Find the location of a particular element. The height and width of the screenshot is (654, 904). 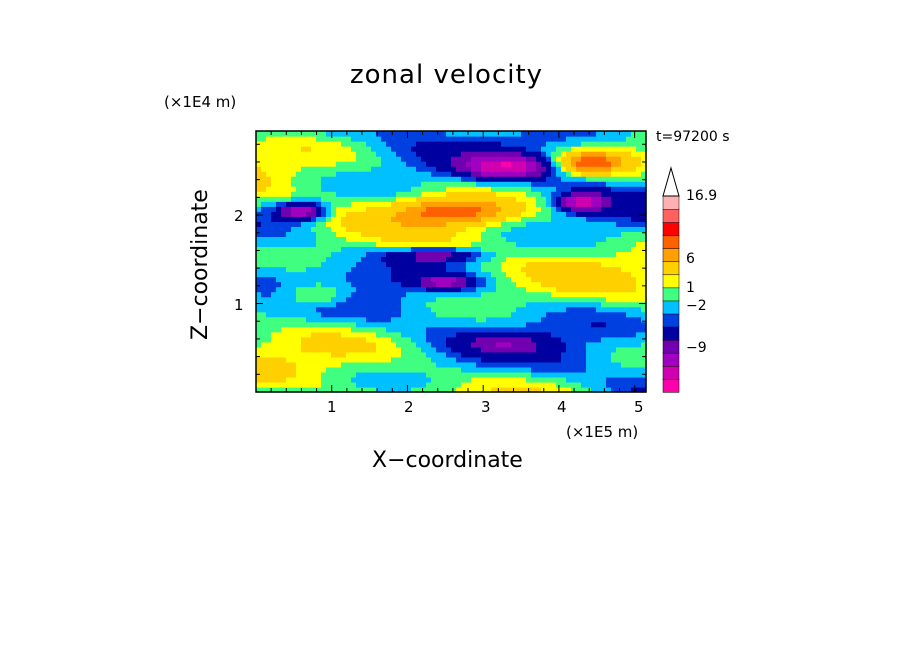

chart-title: zonal velocity is located at coordinates (447, 75).